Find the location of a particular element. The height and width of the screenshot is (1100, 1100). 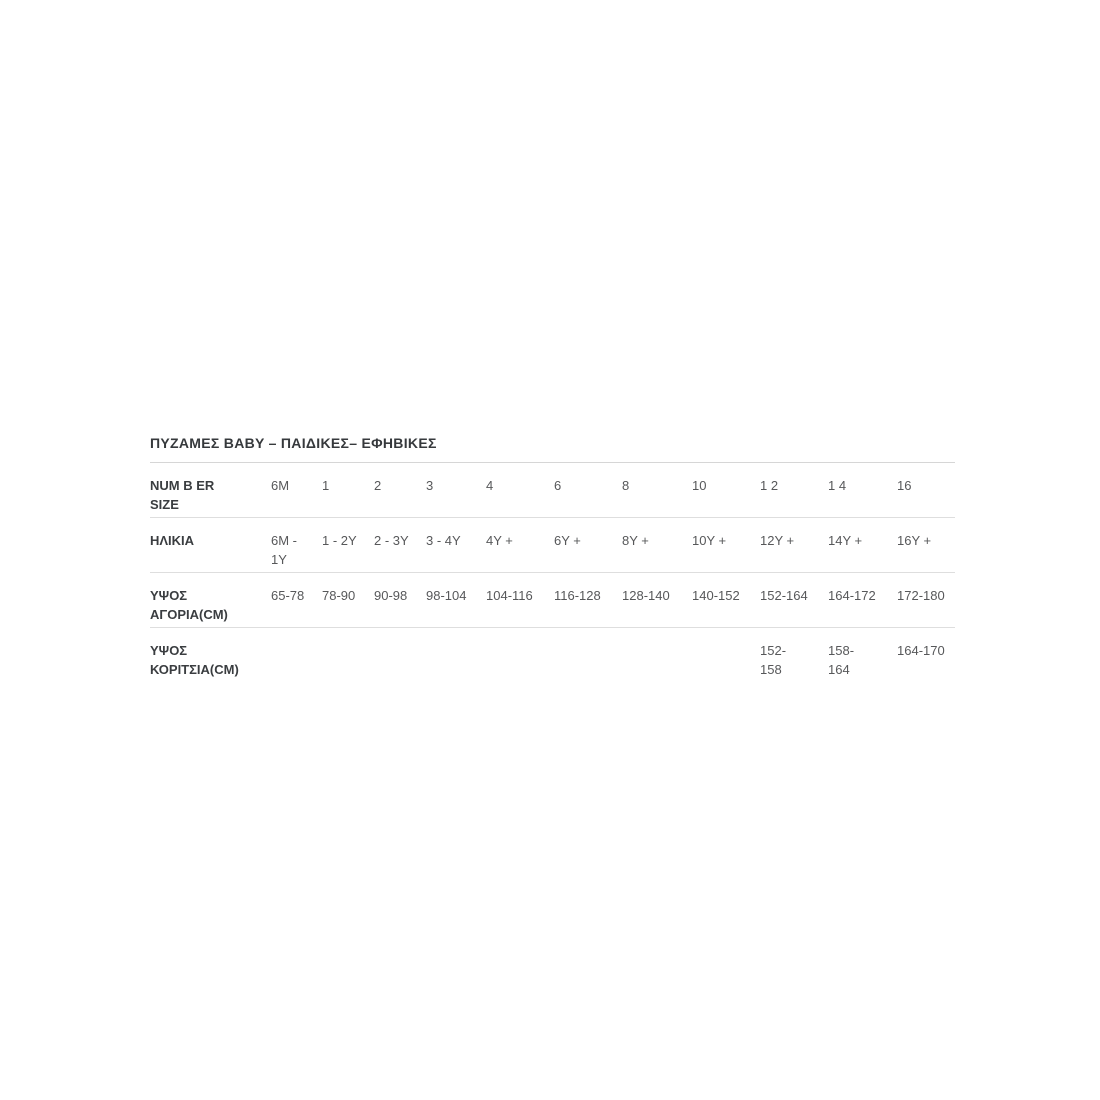

table-cell: 1 - 2Y is located at coordinates (339, 540).